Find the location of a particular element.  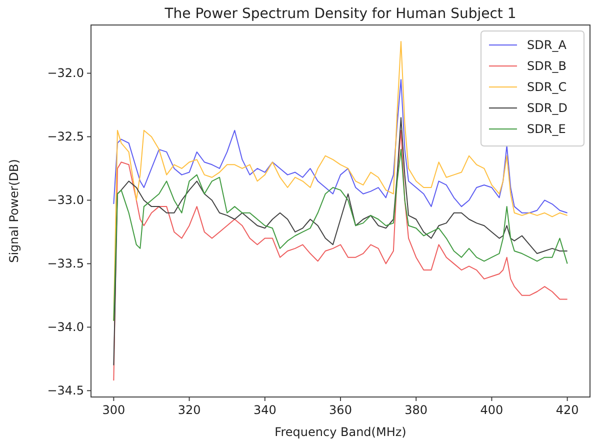

y-tick-label: −34.0 is located at coordinates (65, 327).